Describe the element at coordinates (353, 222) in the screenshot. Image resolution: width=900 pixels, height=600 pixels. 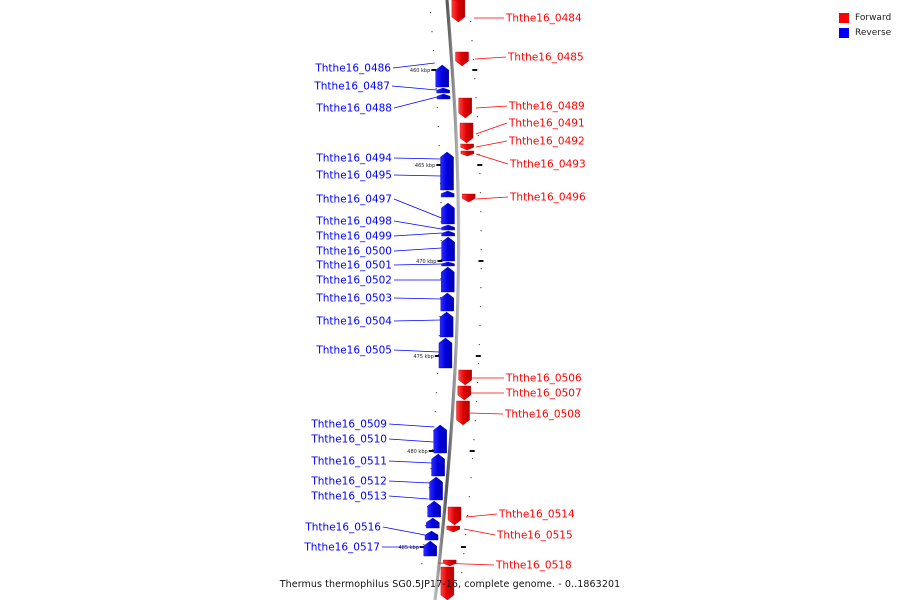
I see `gene-label-Ththe16_0498: Ththe16_0498` at that location.